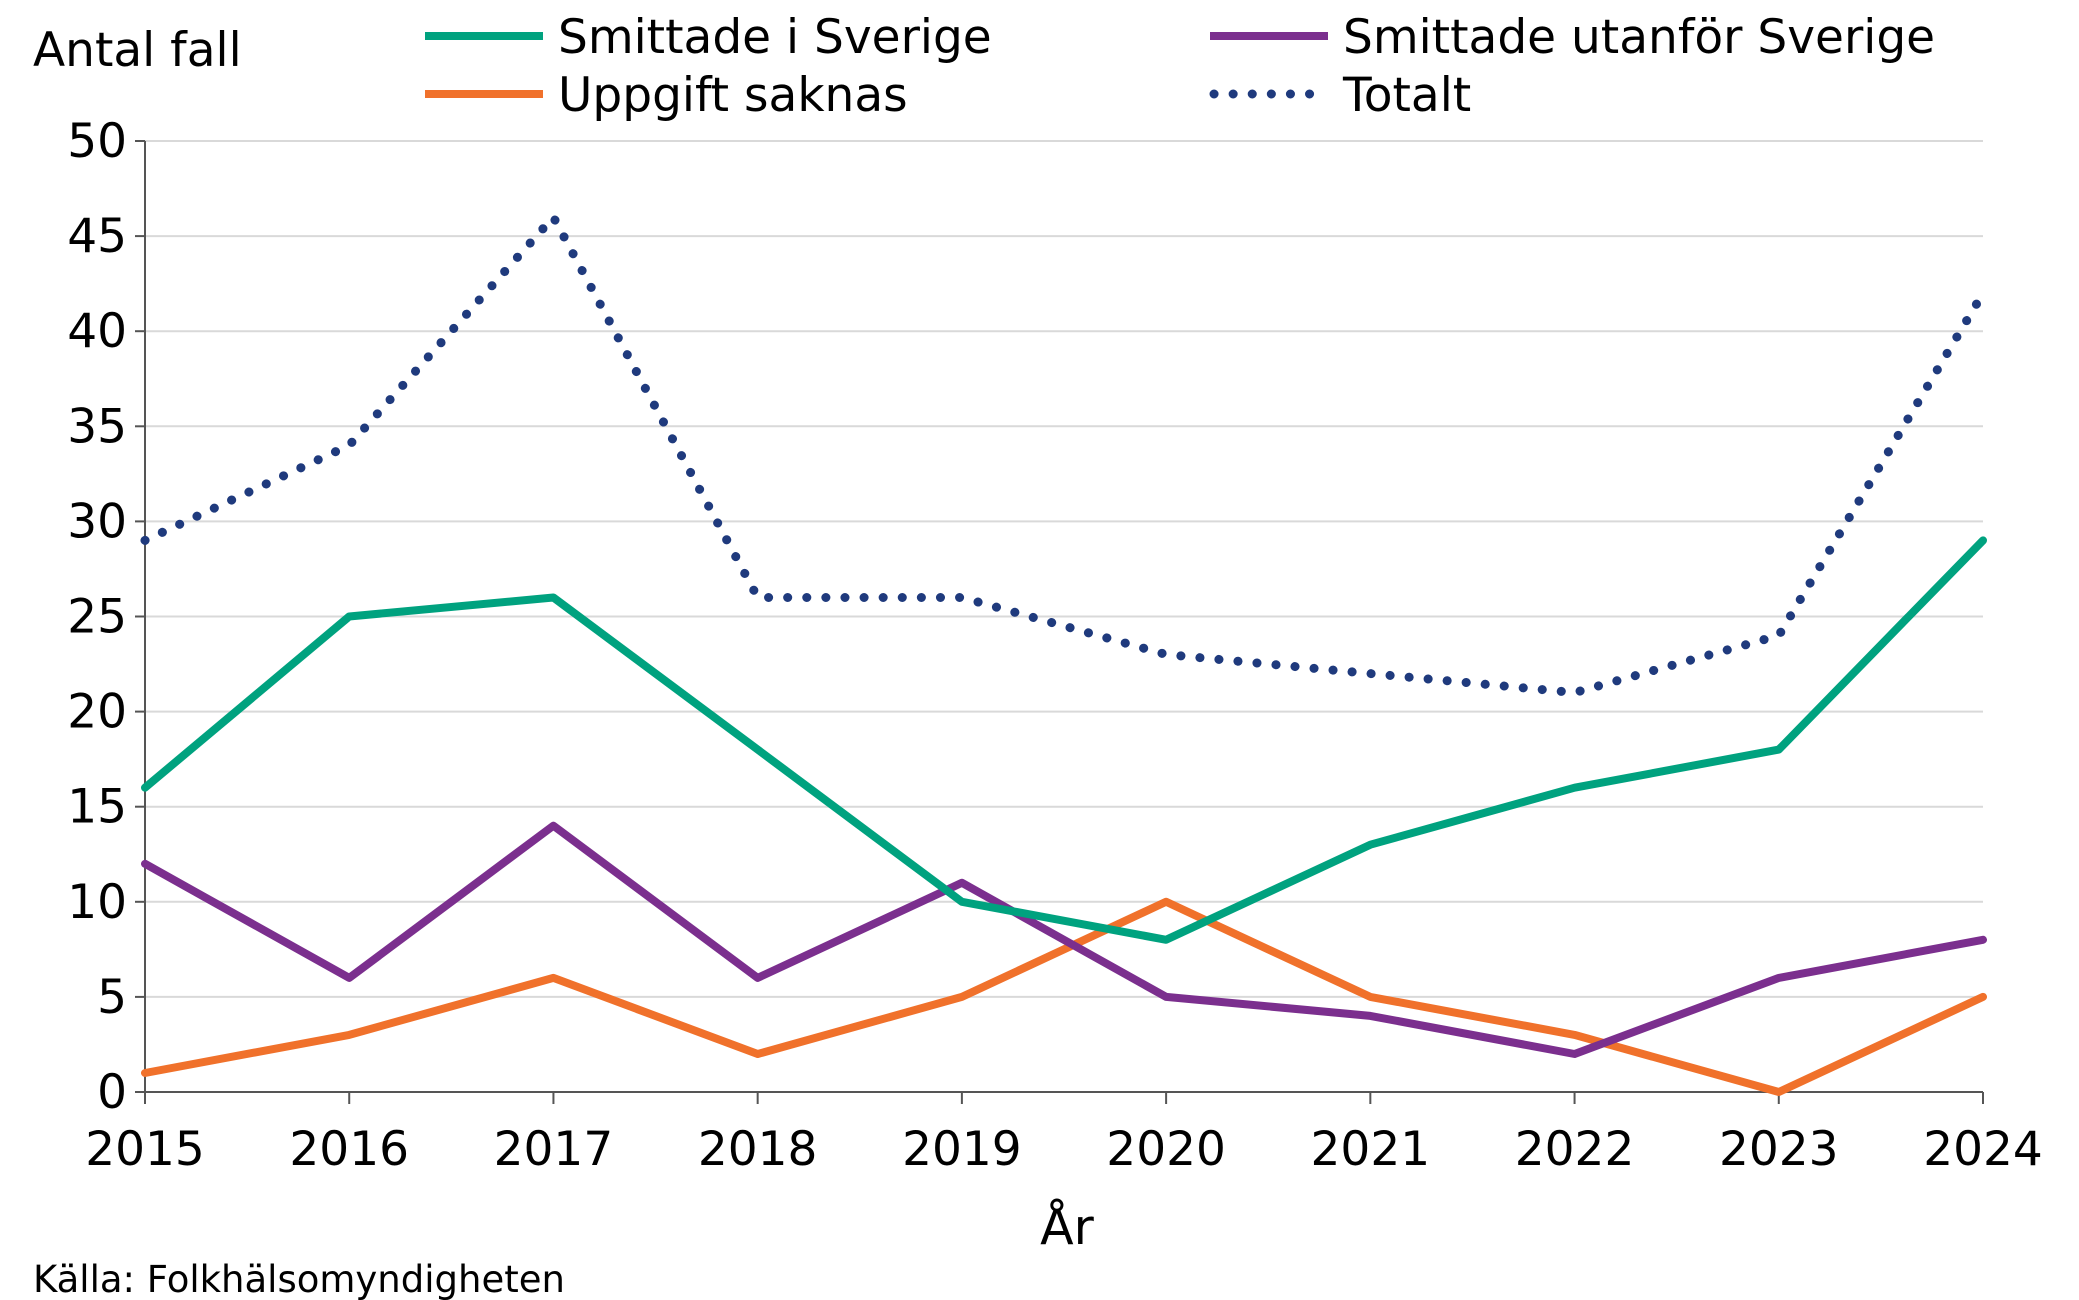 The width and height of the screenshot is (2079, 1300). I want to click on legend-label: Uppgift saknas, so click(733, 95).